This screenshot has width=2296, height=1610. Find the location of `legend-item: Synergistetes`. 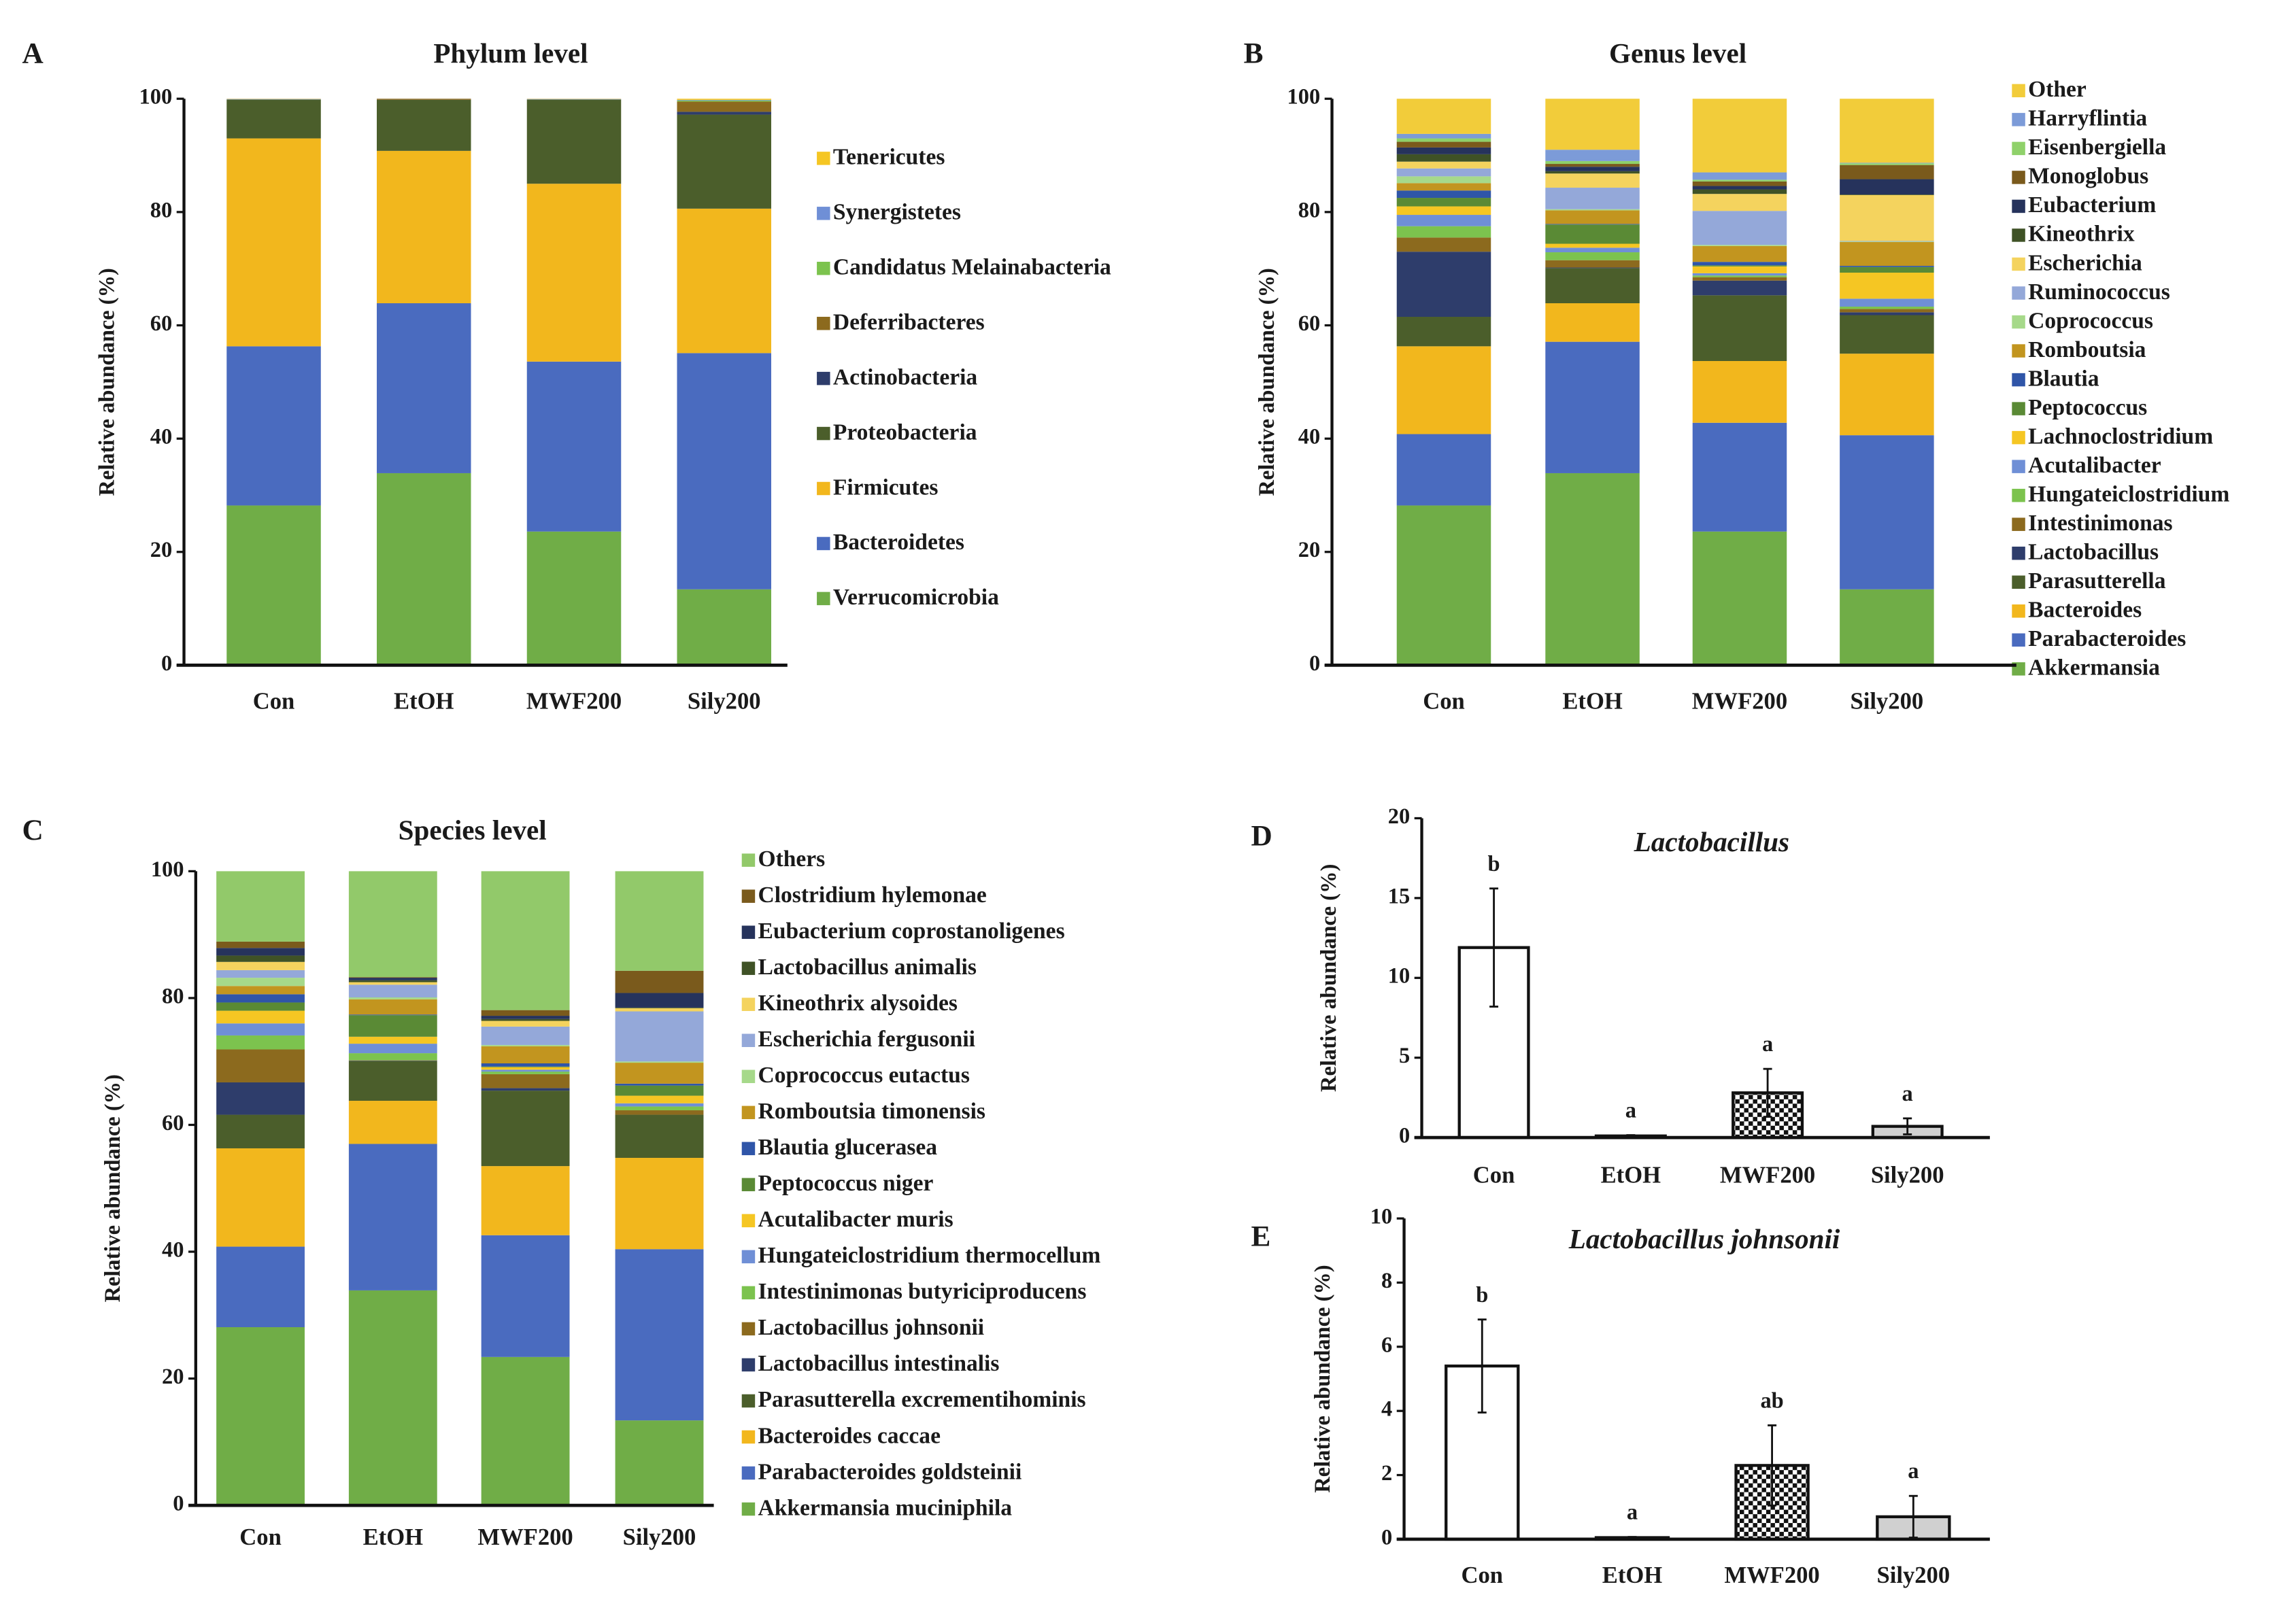

legend-item: Synergistetes is located at coordinates (889, 212).